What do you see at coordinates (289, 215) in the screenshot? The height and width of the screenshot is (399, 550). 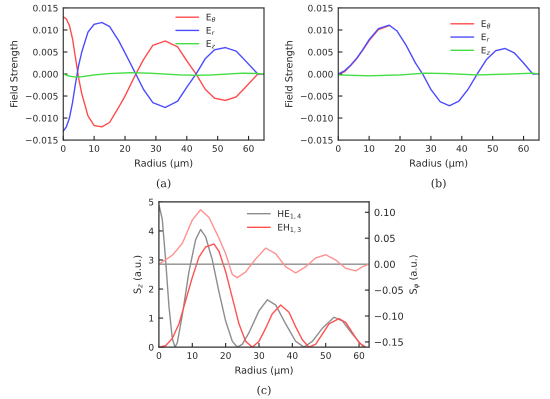 I see `legend-label: HE$_{1,4}$` at bounding box center [289, 215].